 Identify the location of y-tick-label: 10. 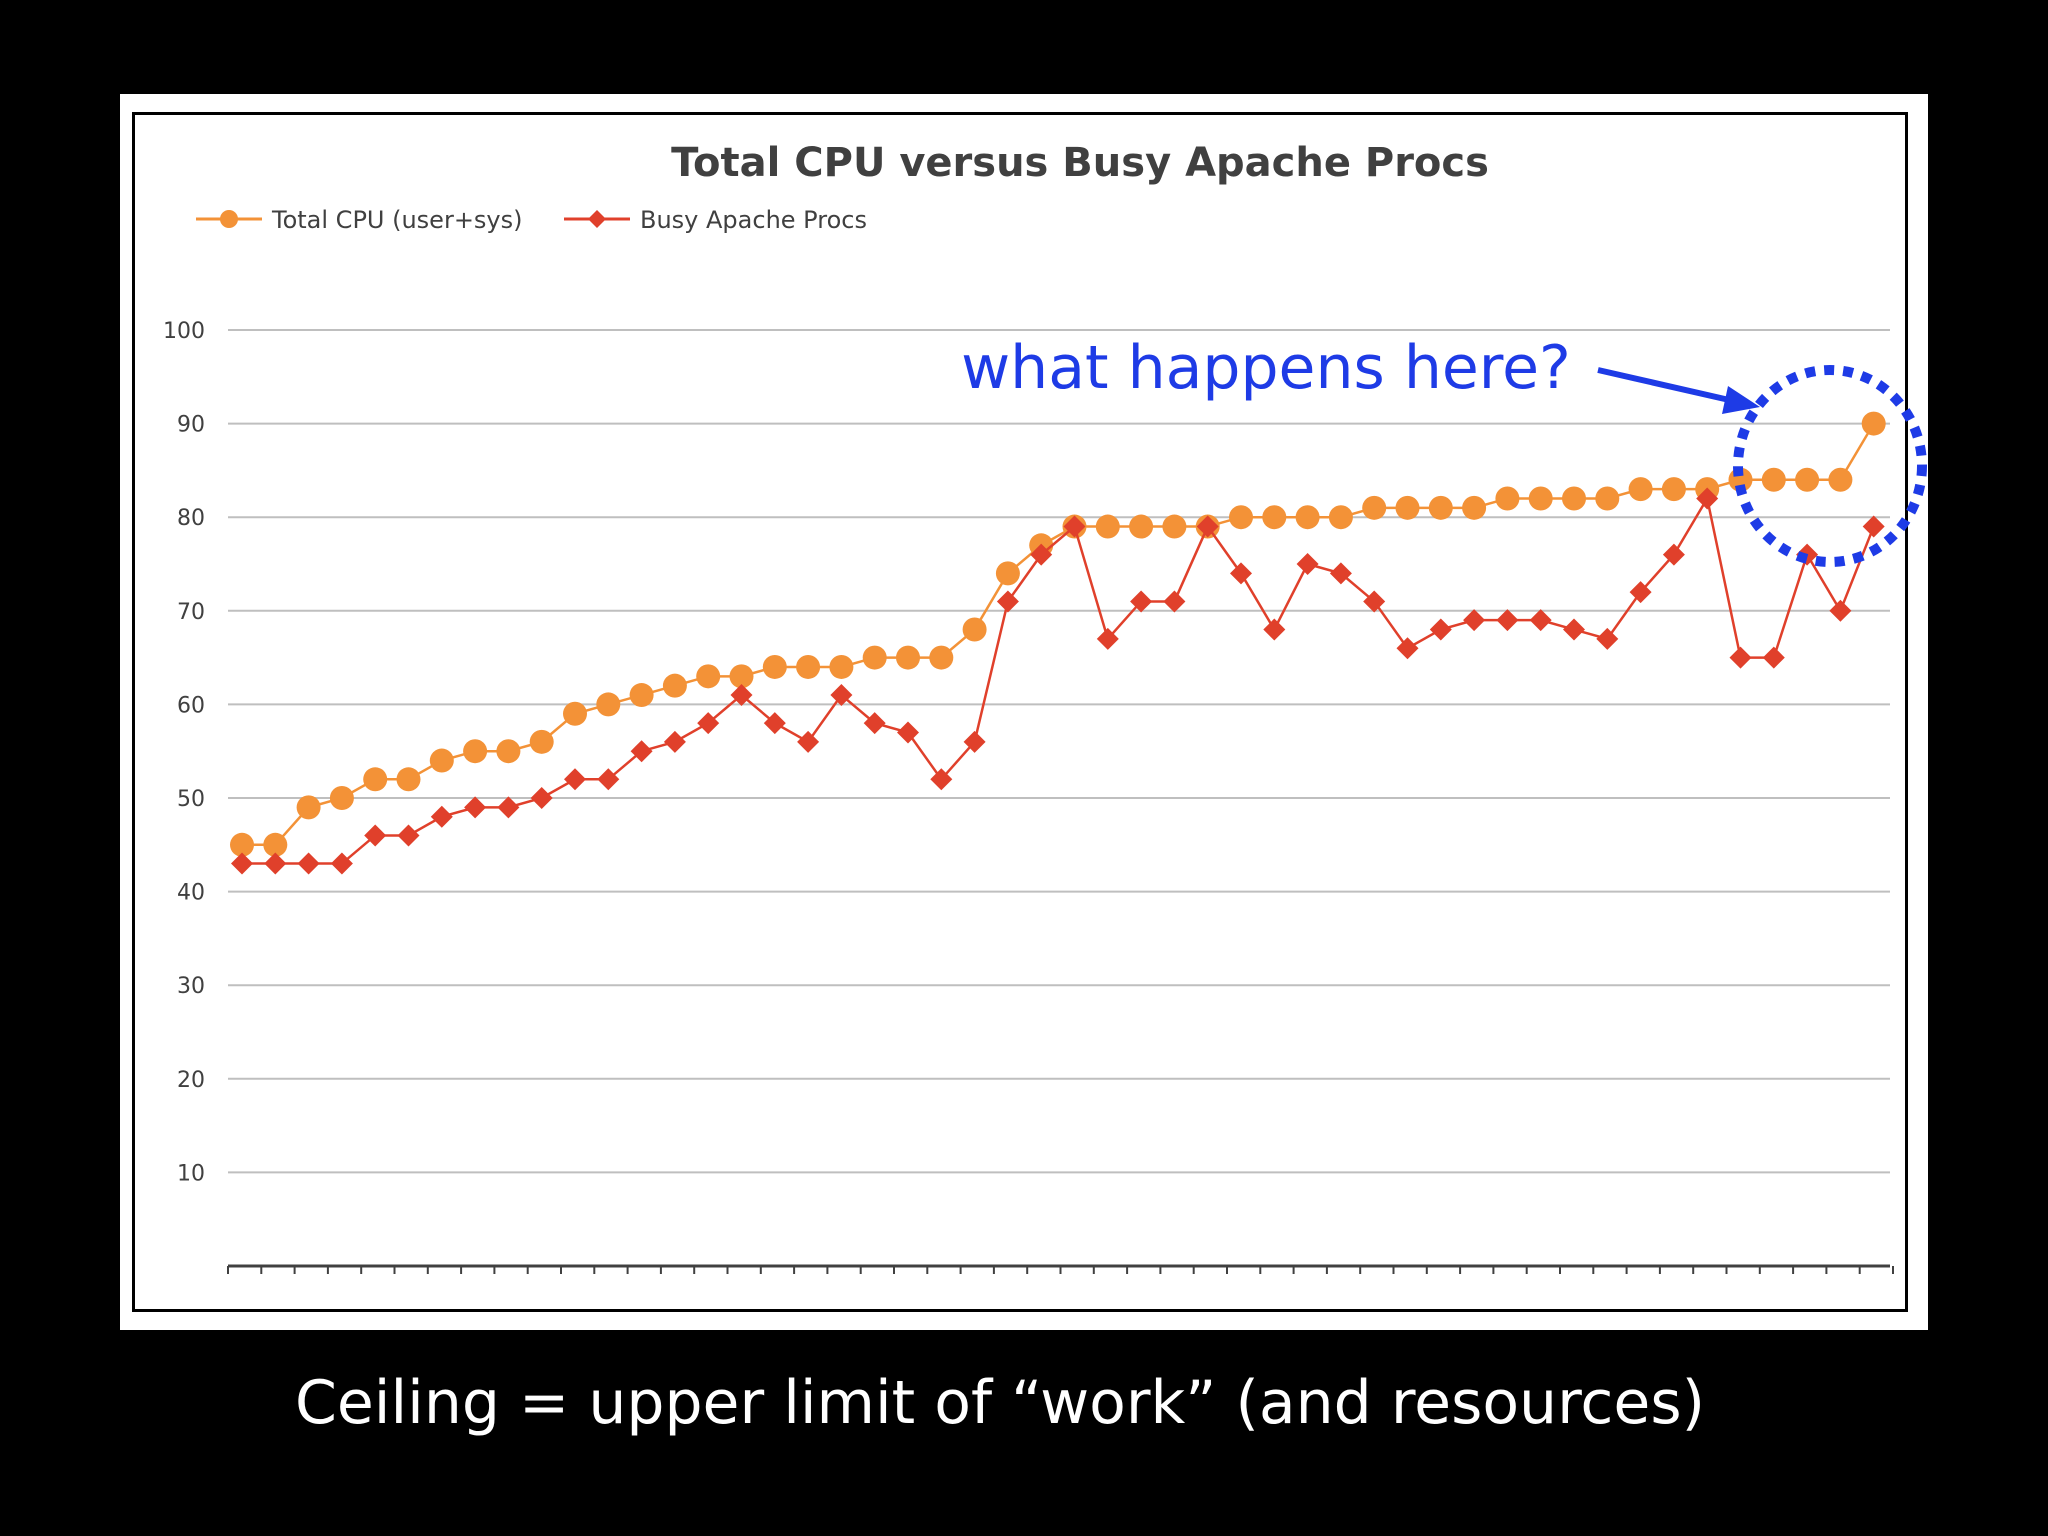
(191, 1173).